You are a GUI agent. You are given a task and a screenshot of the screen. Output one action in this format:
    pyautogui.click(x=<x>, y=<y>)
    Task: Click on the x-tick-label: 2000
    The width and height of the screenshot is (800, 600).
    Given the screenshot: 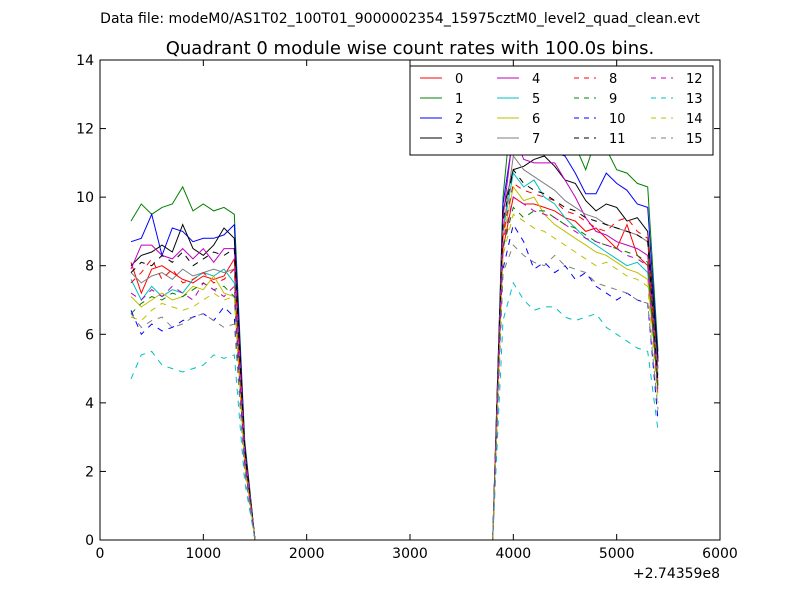 What is the action you would take?
    pyautogui.click(x=307, y=554)
    